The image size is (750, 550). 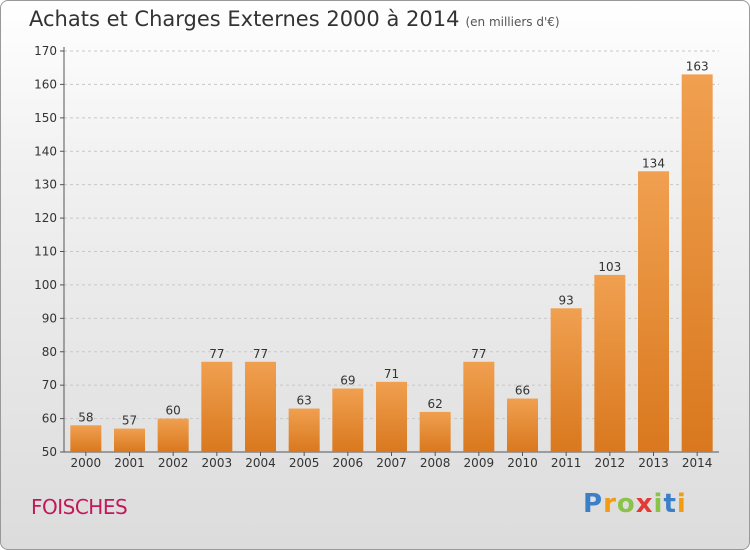 I want to click on chart-subtitle: (en milliers d'€), so click(x=512, y=22).